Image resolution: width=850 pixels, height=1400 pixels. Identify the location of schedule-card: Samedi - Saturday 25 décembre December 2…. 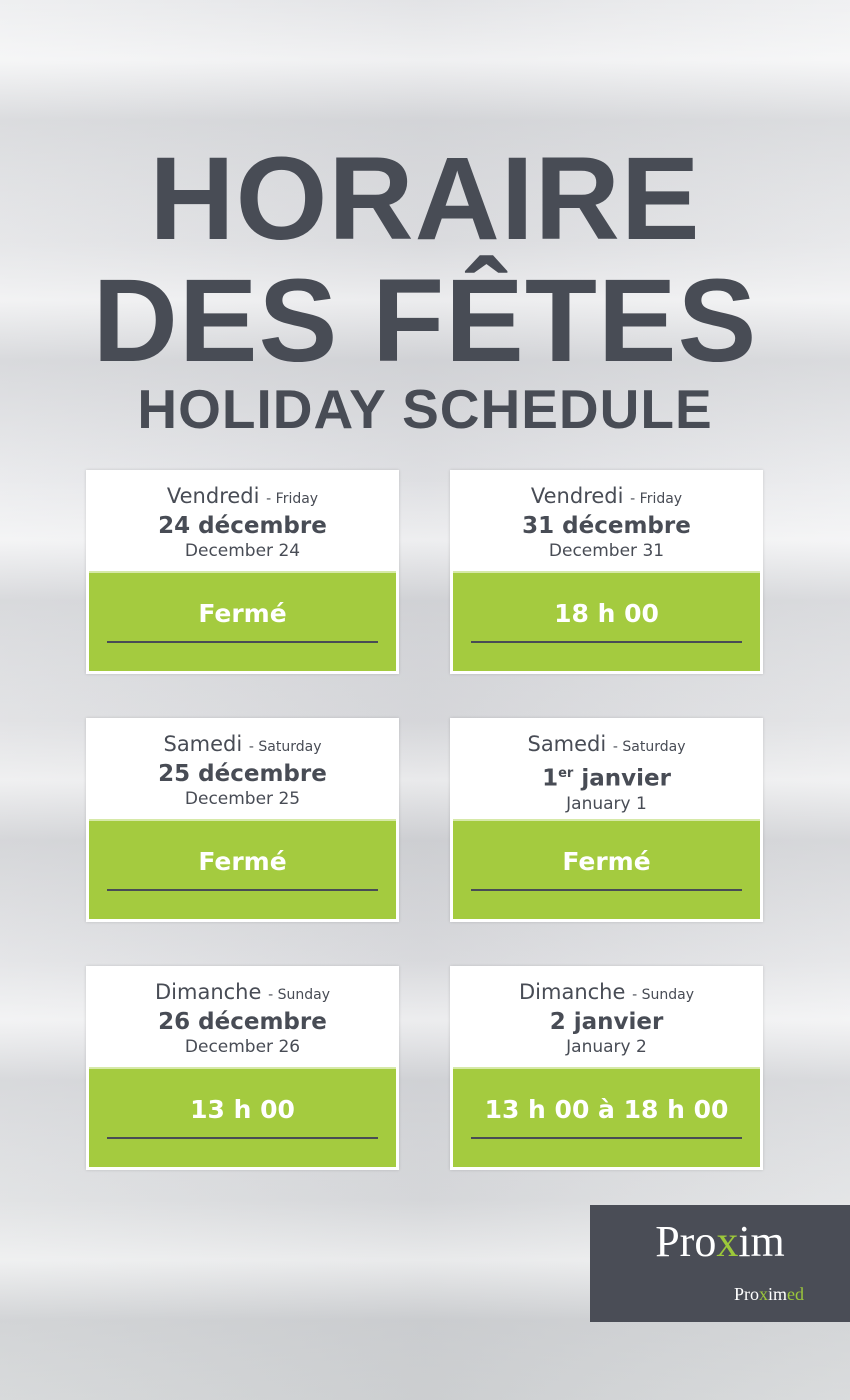
(242, 820).